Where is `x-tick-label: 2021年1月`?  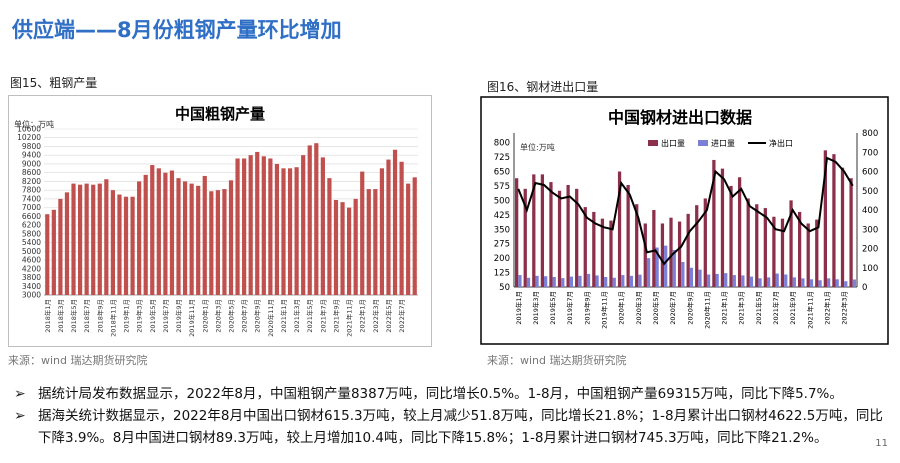
x-tick-label: 2021年1月 is located at coordinates (283, 316).